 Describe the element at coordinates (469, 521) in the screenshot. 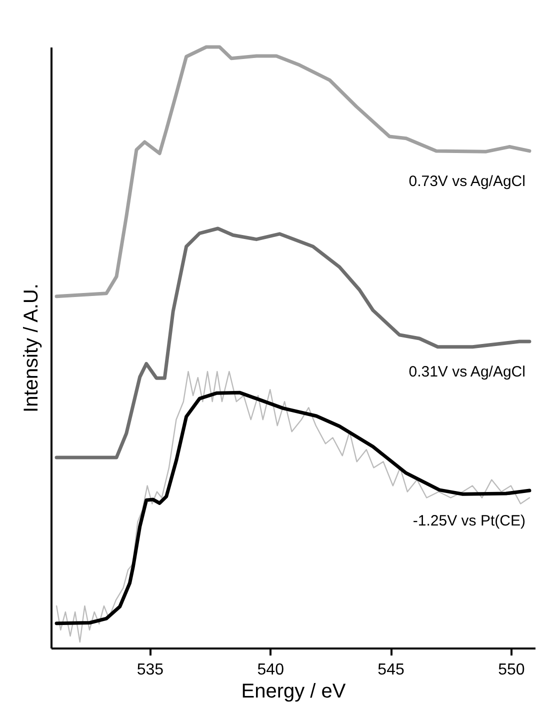

I see `series-label: -1.25V vs Pt(CE)` at that location.